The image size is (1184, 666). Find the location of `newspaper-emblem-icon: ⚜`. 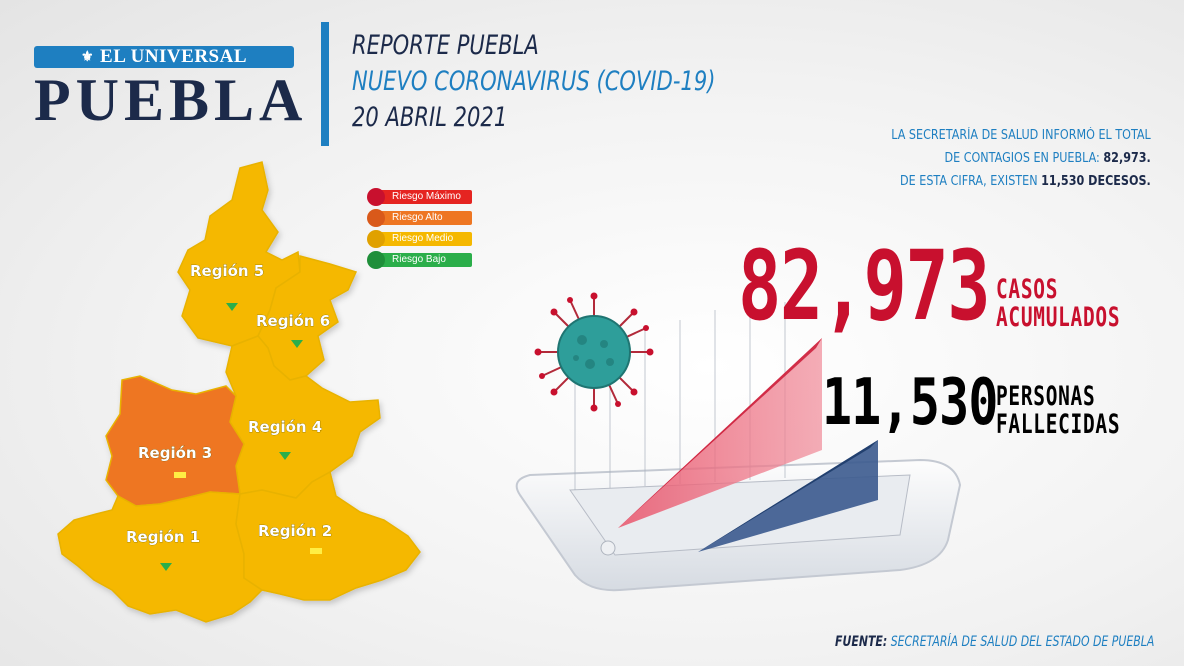

newspaper-emblem-icon: ⚜ is located at coordinates (87, 57).